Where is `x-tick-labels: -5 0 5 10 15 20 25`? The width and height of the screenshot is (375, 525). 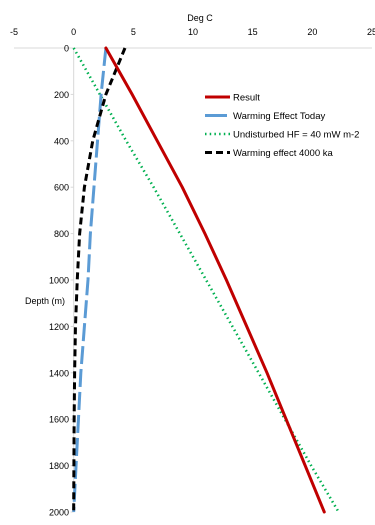
x-tick-labels: -5 0 5 10 15 20 25 is located at coordinates (192, 32).